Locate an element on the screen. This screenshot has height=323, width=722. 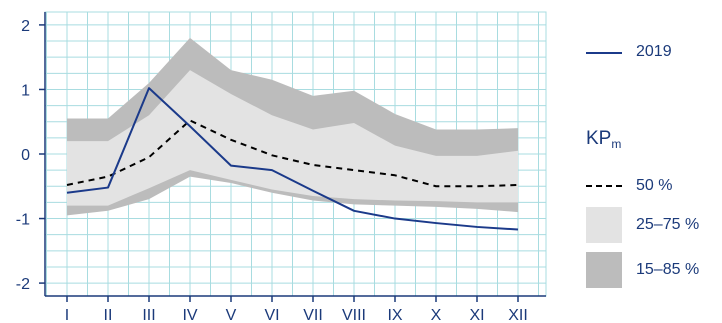
median-line is located at coordinates (292, 153).